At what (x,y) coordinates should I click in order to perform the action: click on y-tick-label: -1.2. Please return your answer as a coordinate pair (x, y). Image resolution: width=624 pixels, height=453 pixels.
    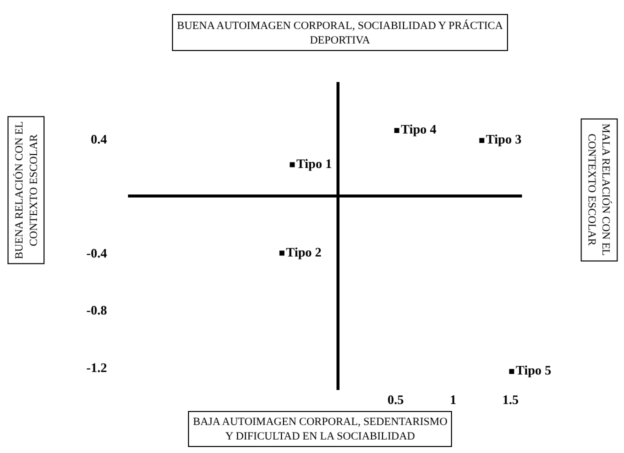
    Looking at the image, I should click on (96, 367).